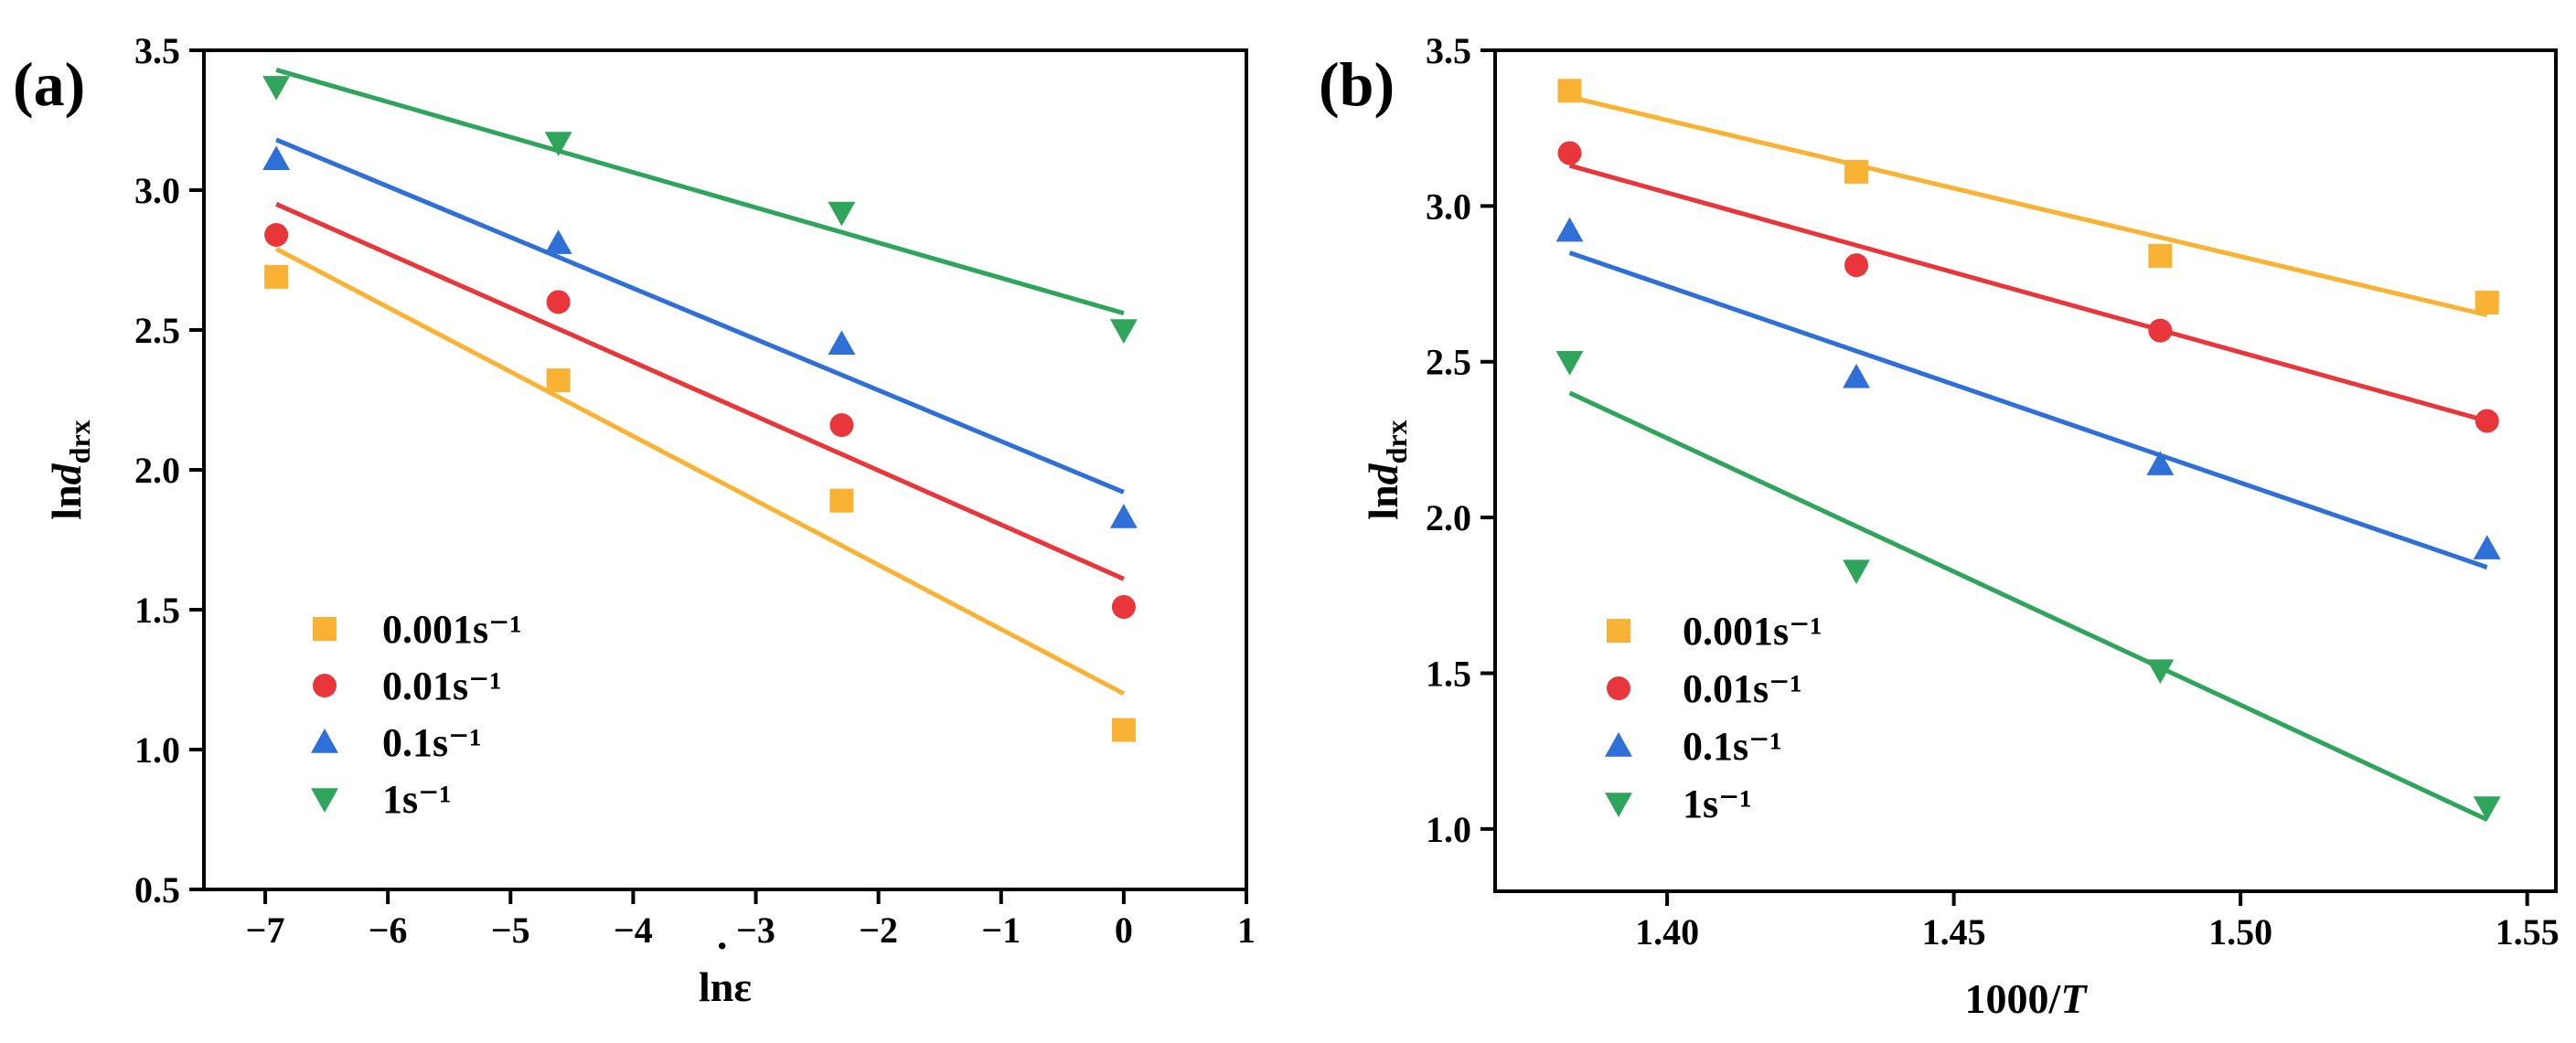 The height and width of the screenshot is (1043, 2576). Describe the element at coordinates (1752, 632) in the screenshot. I see `panel-b-legend-label-0.001s^-1: 0.001s⁻¹` at that location.